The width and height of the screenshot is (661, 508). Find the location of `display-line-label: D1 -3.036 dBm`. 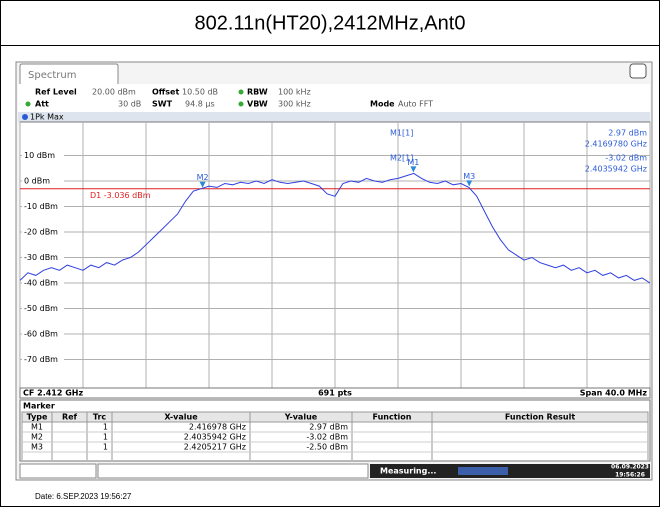

display-line-label: D1 -3.036 dBm is located at coordinates (120, 195).